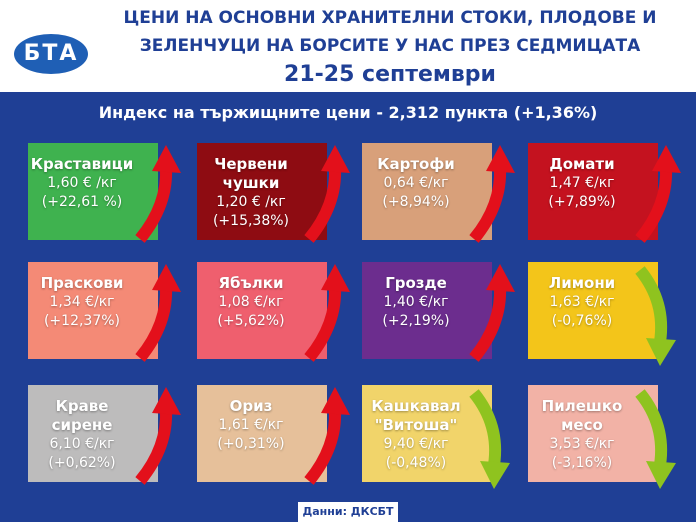  I want to click on tile-name: Грозде, so click(416, 283).